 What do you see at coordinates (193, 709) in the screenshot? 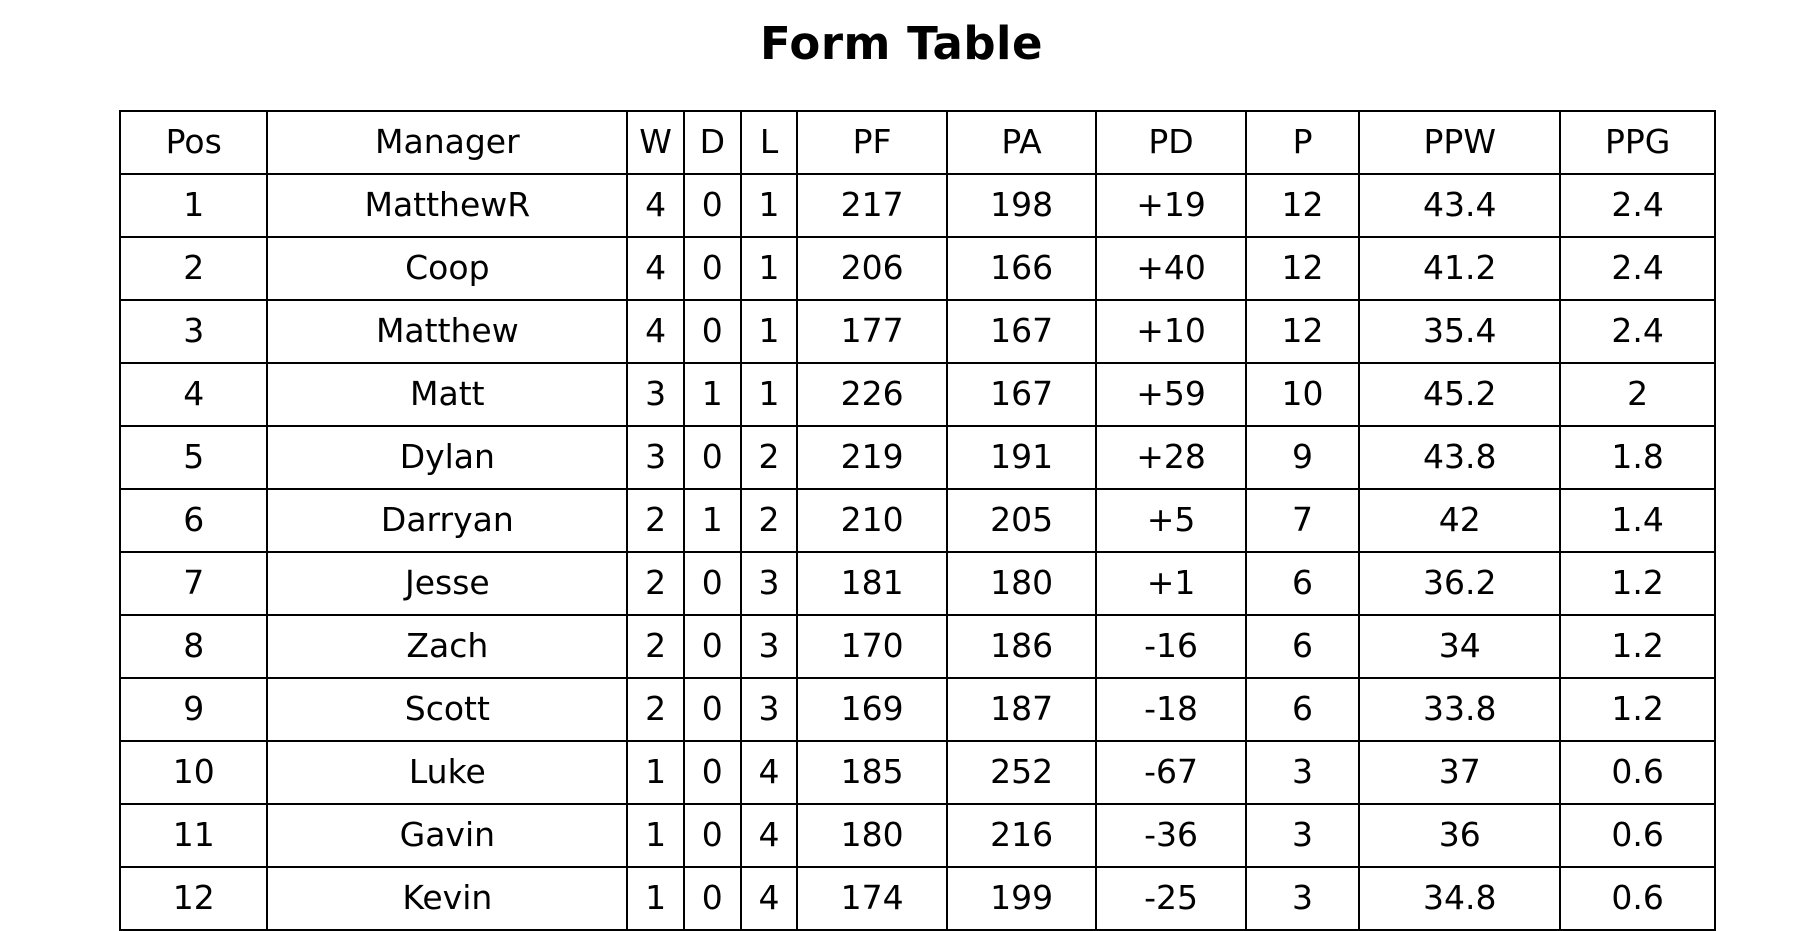
I see `cell-pos: 9` at bounding box center [193, 709].